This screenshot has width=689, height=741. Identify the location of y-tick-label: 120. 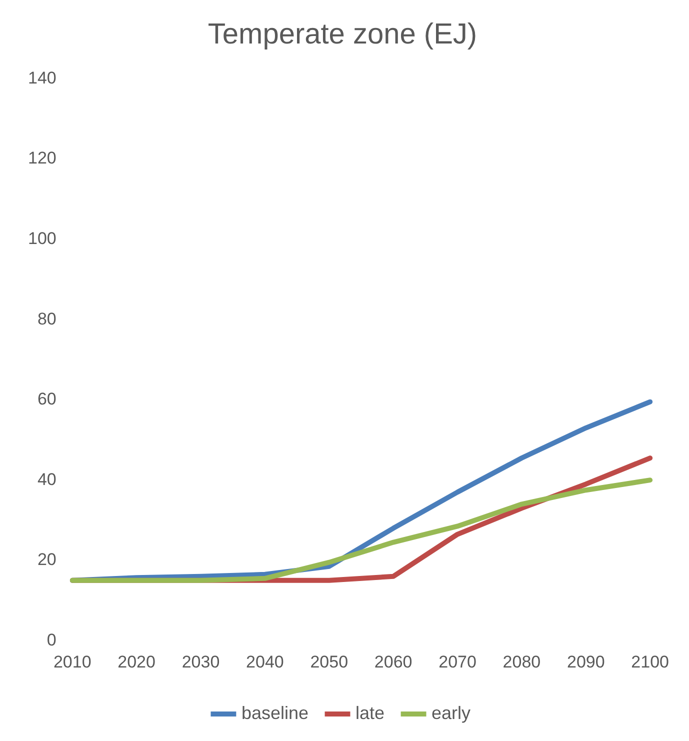
(42, 158).